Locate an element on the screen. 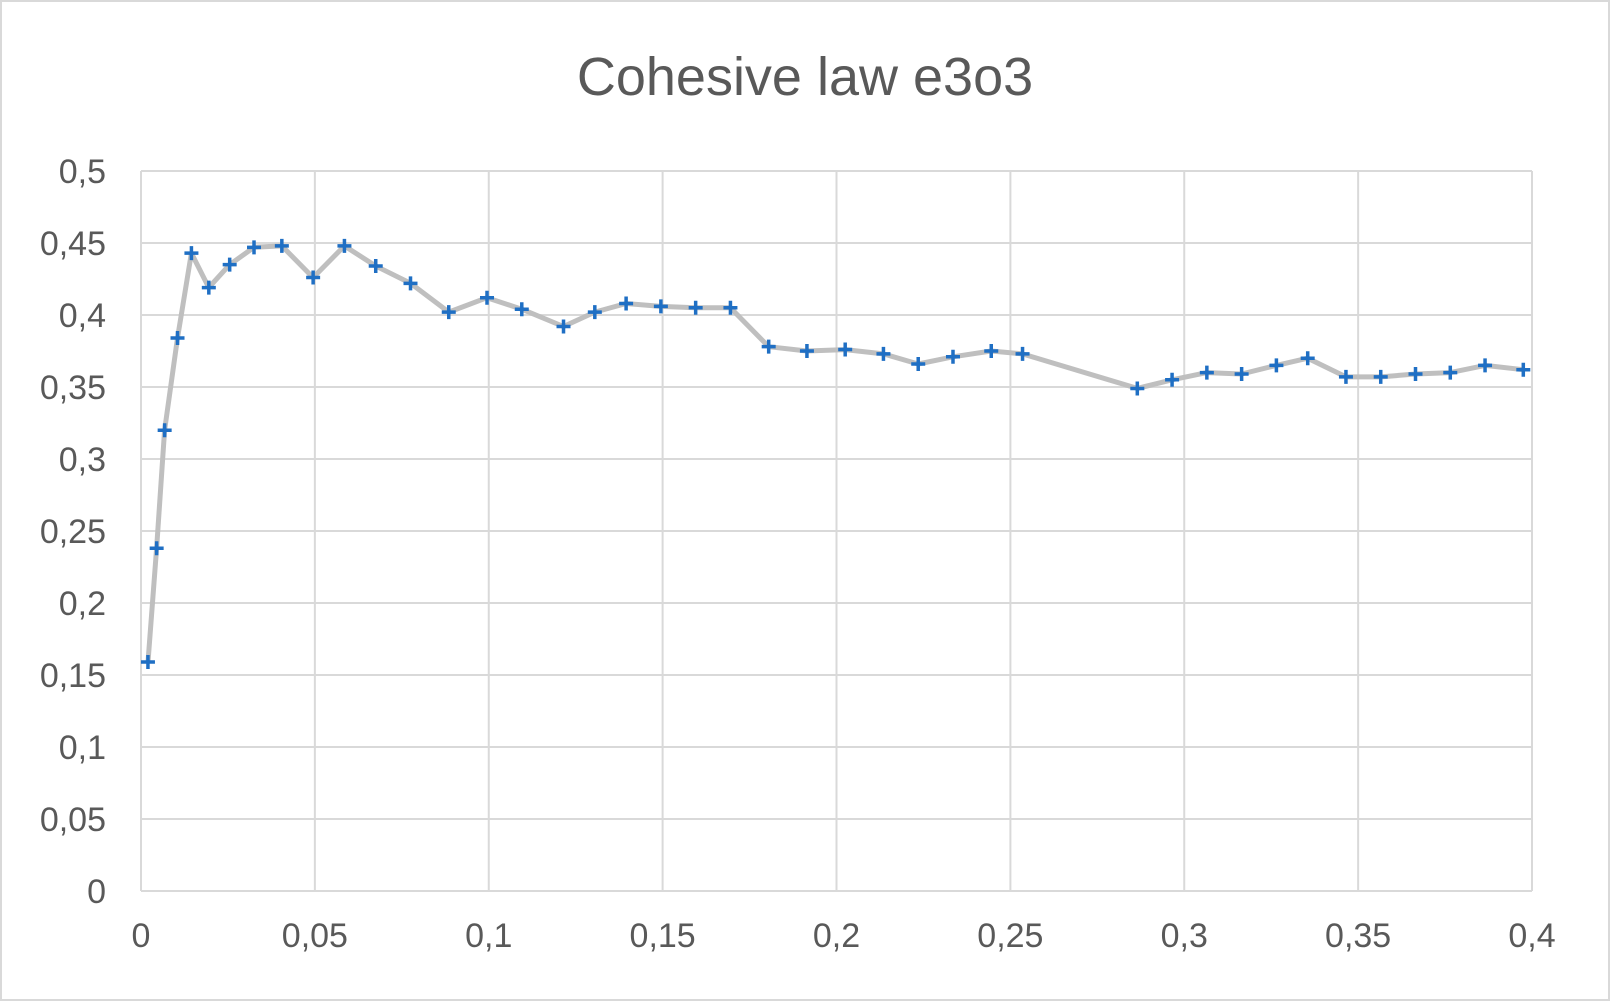 Image resolution: width=1610 pixels, height=1001 pixels. x-tick-label: 0,15 is located at coordinates (663, 936).